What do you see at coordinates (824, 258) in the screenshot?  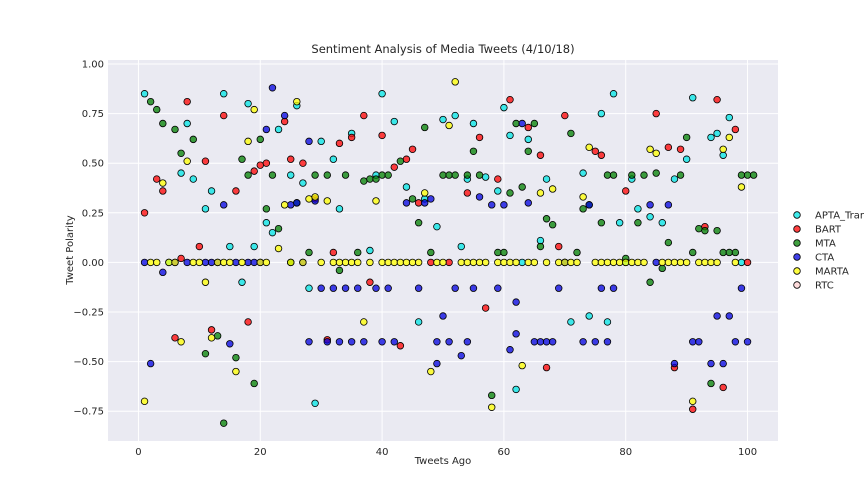 I see `legend-label: CTA` at bounding box center [824, 258].